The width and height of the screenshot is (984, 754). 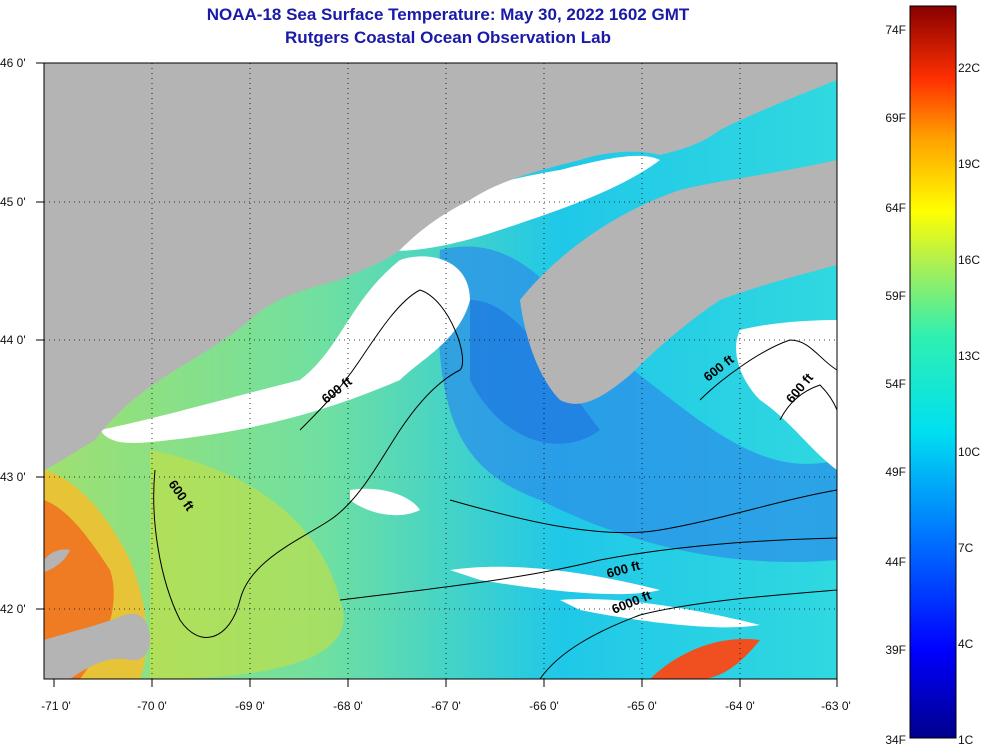 What do you see at coordinates (895, 208) in the screenshot?
I see `colorbar-f-label: 64F` at bounding box center [895, 208].